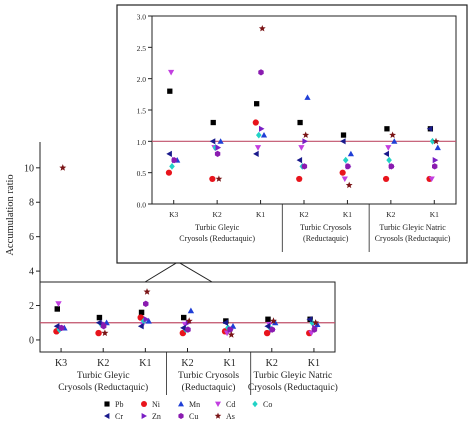  Describe the element at coordinates (217, 227) in the screenshot. I see `group-label-line1: Turbic Gleyic` at that location.